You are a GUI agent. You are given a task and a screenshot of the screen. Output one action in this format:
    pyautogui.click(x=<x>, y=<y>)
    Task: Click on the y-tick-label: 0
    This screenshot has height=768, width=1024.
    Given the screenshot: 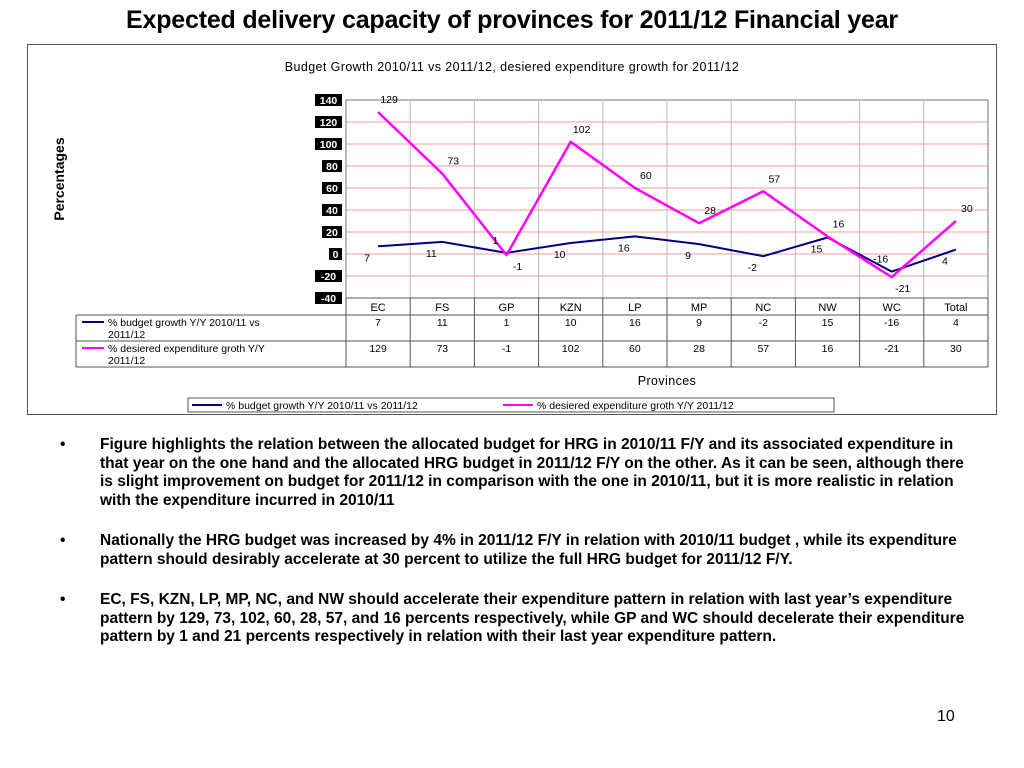 What is the action you would take?
    pyautogui.click(x=336, y=255)
    